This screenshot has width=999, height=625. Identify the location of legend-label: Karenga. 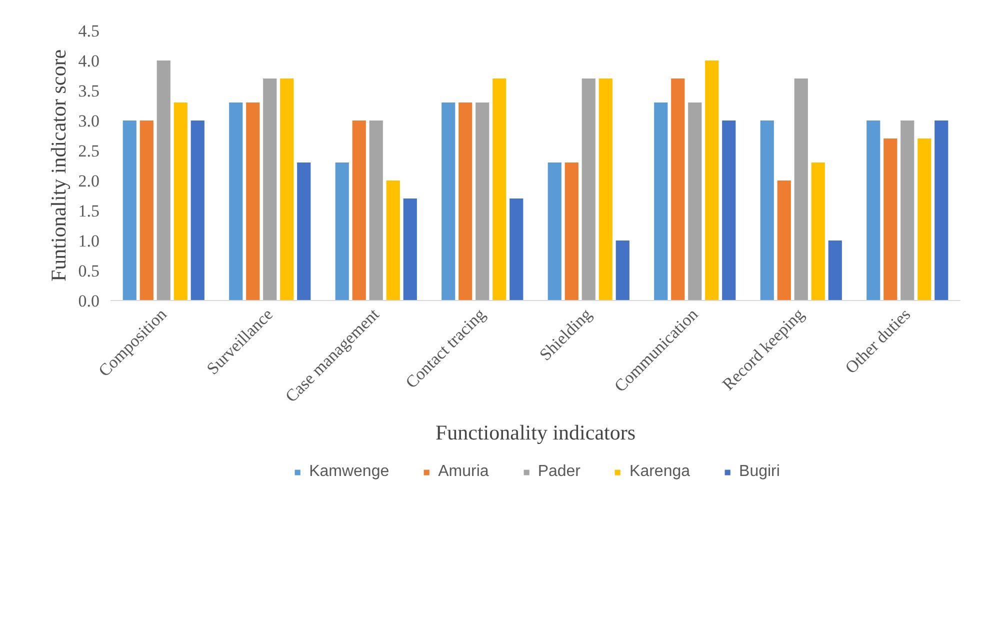
(660, 472).